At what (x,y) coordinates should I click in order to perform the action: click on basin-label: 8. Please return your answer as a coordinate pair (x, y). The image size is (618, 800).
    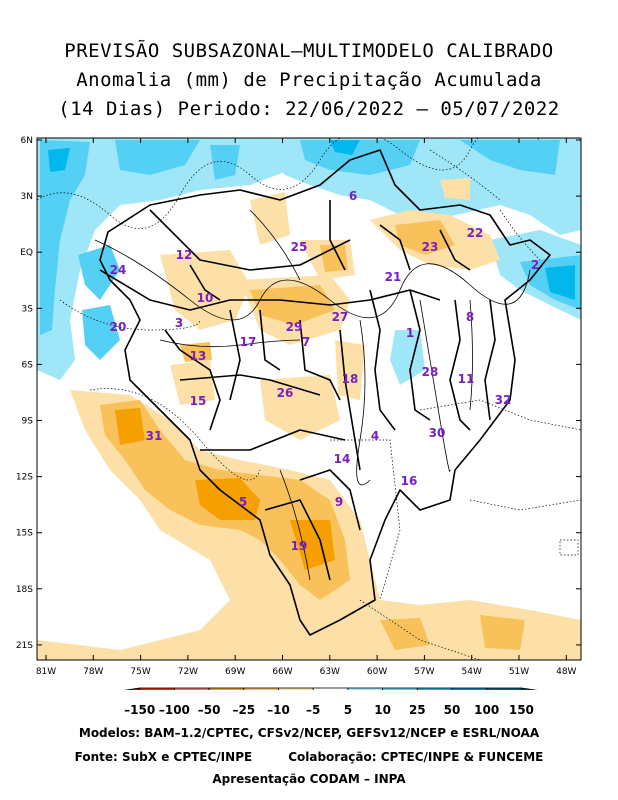
    Looking at the image, I should click on (470, 317).